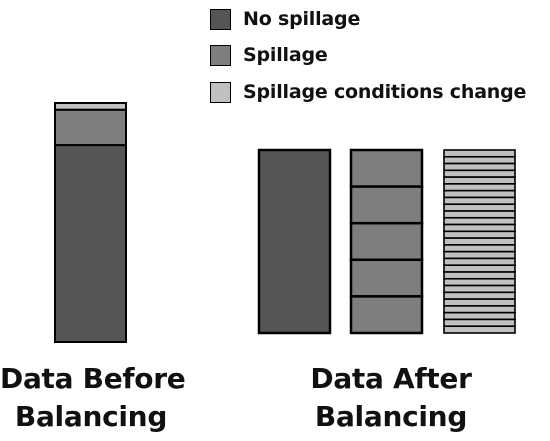 The height and width of the screenshot is (441, 550). What do you see at coordinates (391, 398) in the screenshot?
I see `caption-after: Data After Balancing` at bounding box center [391, 398].